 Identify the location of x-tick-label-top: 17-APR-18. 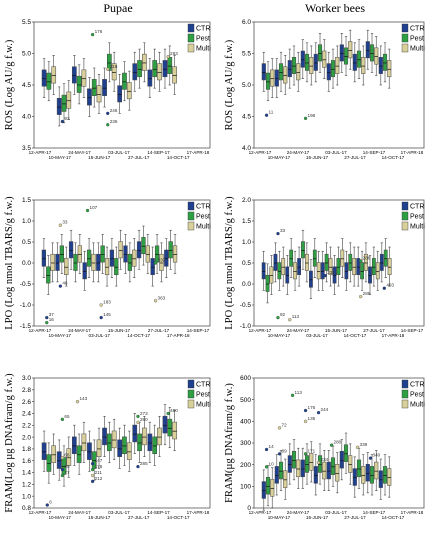
(198, 152).